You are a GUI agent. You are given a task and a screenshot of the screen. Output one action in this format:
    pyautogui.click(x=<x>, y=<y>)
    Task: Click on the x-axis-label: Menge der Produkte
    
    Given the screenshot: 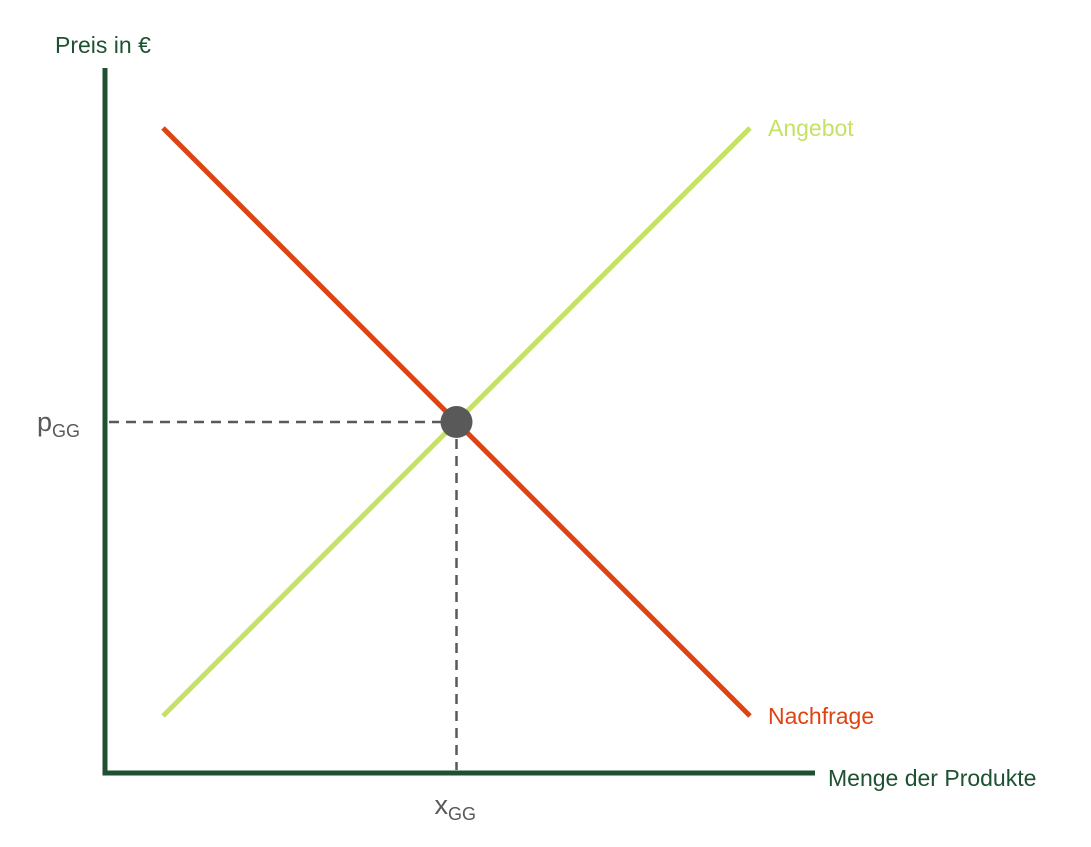 What is the action you would take?
    pyautogui.click(x=932, y=778)
    